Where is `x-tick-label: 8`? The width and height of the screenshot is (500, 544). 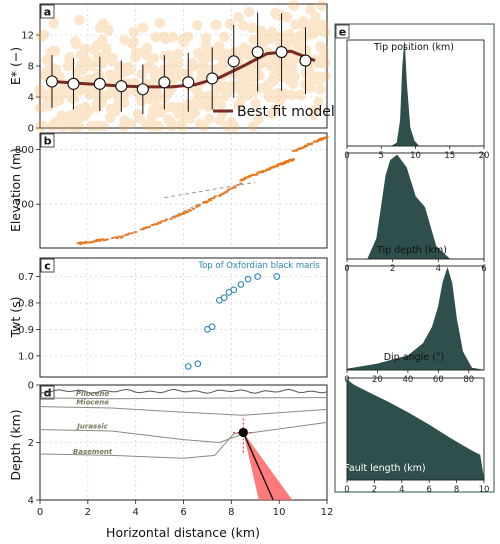
x-tick-label: 8 is located at coordinates (456, 490).